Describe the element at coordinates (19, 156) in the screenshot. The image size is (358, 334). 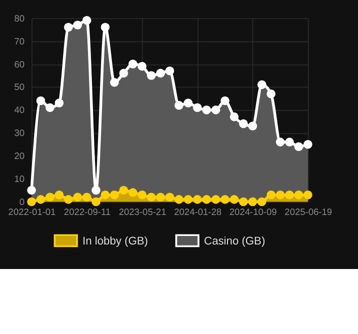
I see `y-tick-label: 20` at that location.